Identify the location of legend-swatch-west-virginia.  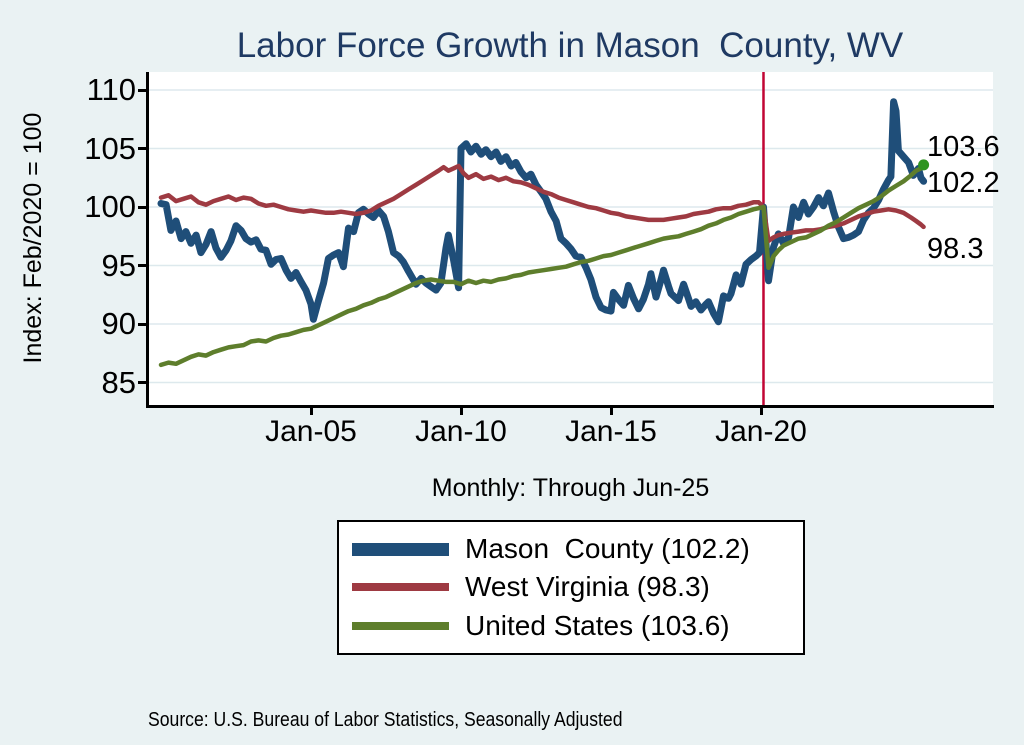
(400, 587).